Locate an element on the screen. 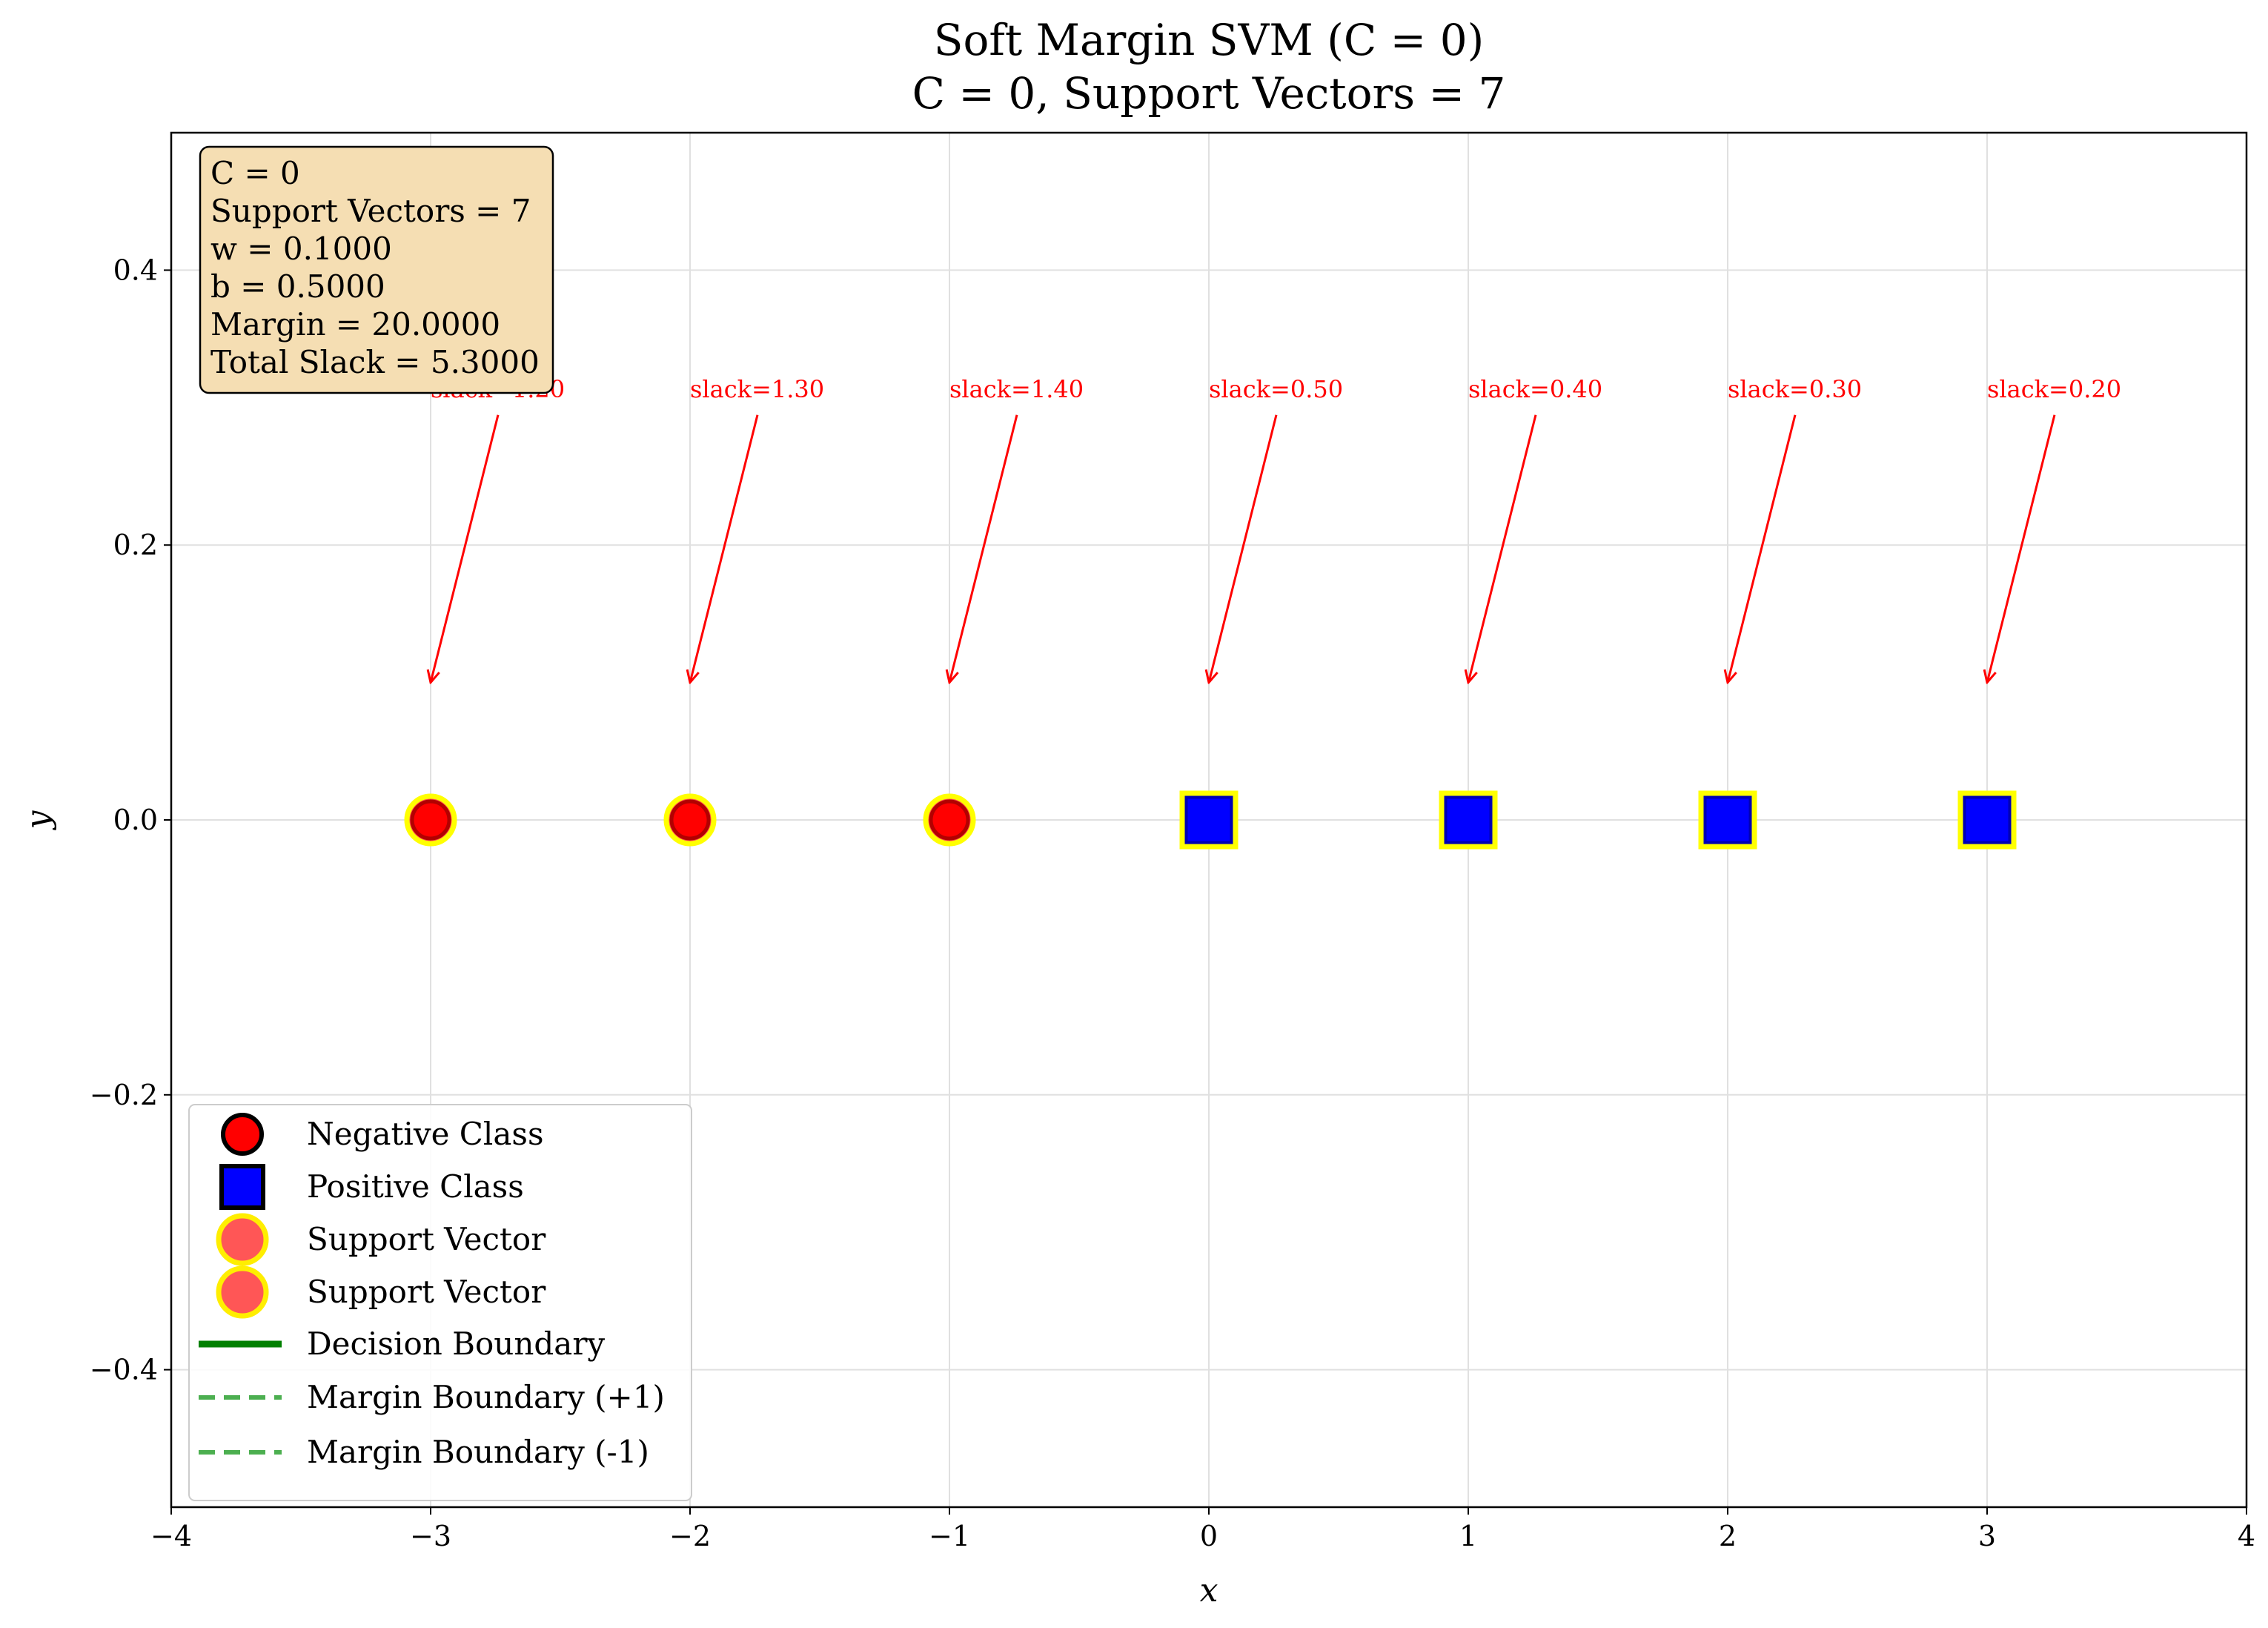 Image resolution: width=2268 pixels, height=1628 pixels. slack-label: slack=0.30 is located at coordinates (1795, 389).